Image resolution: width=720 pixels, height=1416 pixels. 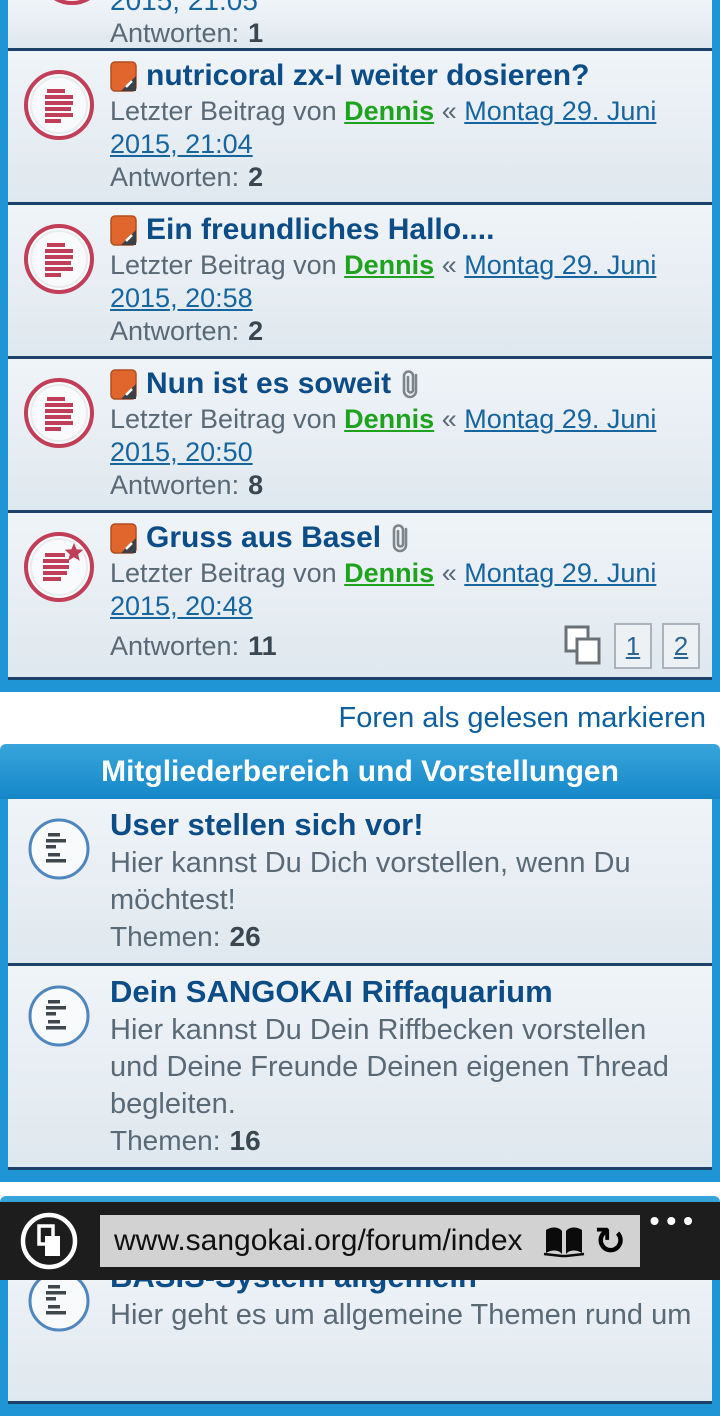 I want to click on last-post-date-link: Montag 29. Juni 2015, 20:50, so click(x=383, y=435).